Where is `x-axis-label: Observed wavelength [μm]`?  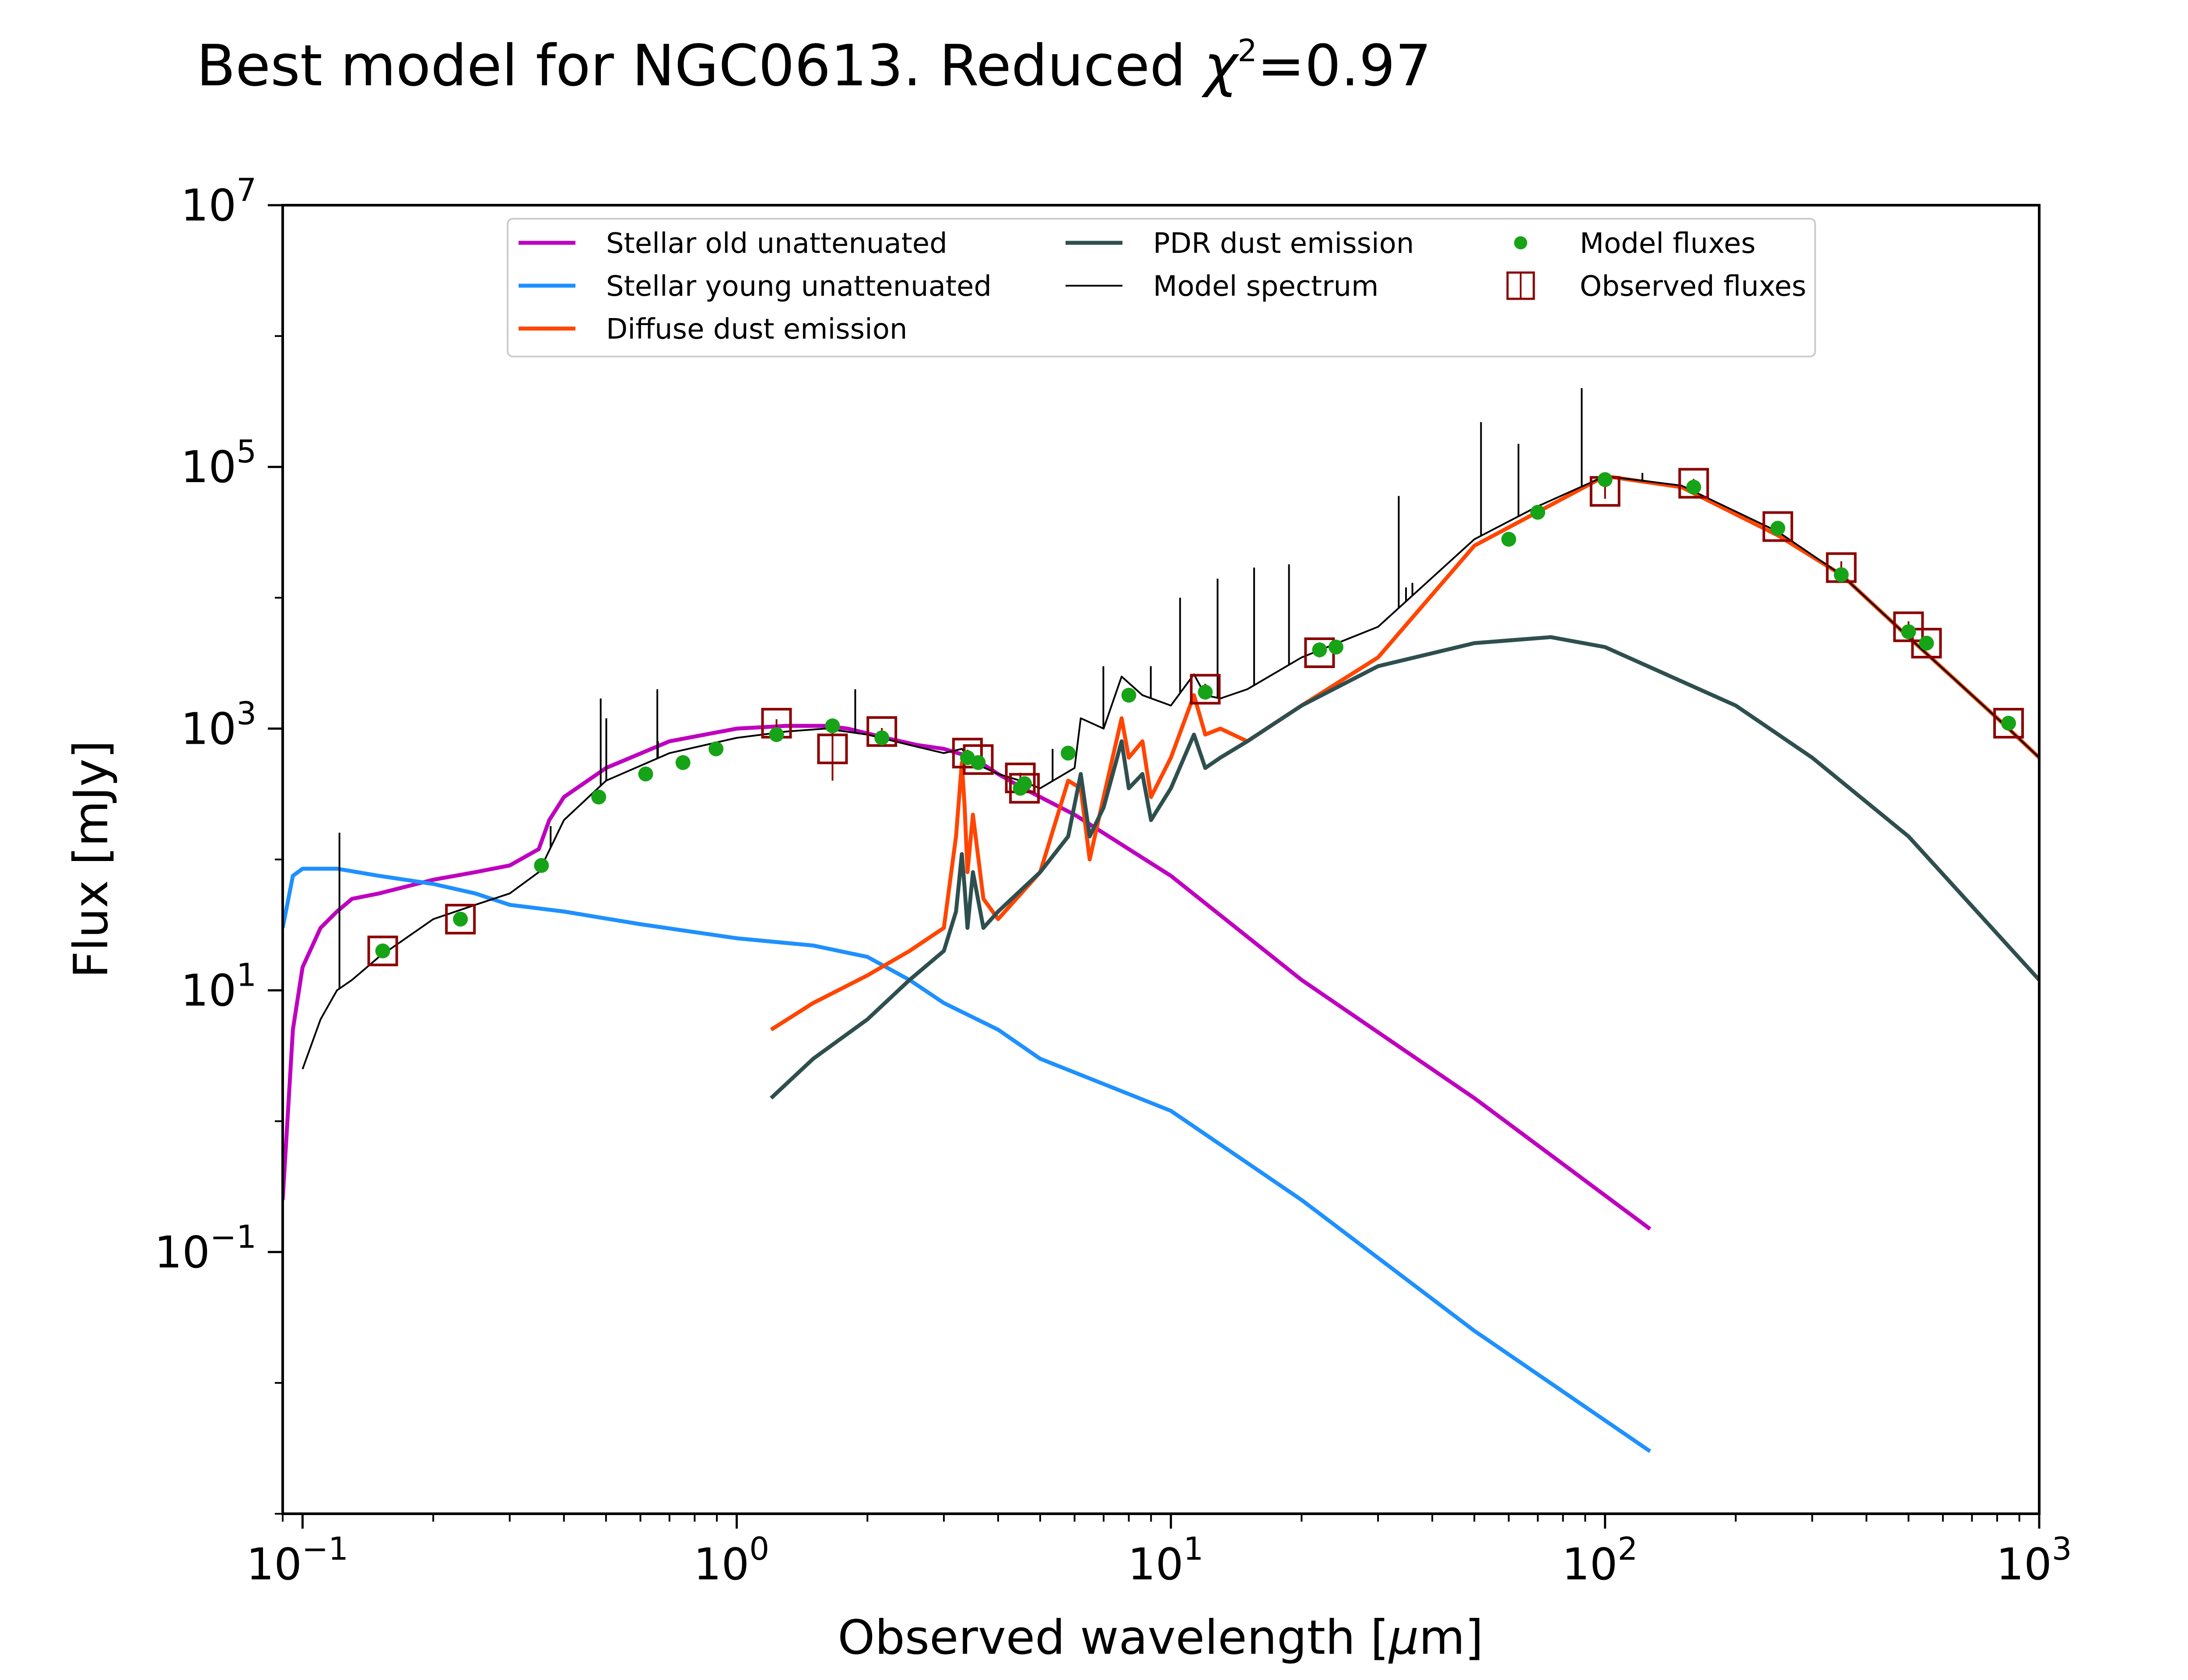 x-axis-label: Observed wavelength [μm] is located at coordinates (1161, 1637).